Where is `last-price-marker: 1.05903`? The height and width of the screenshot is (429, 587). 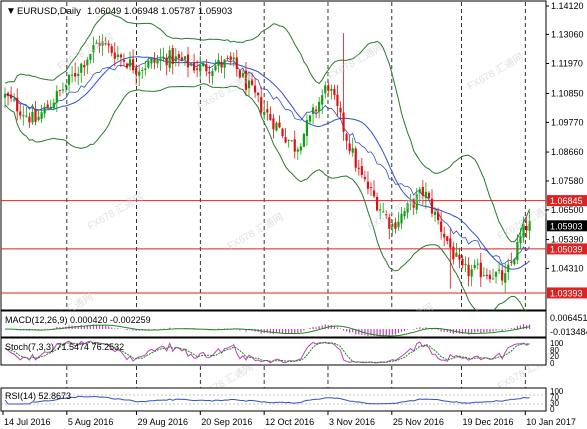 last-price-marker: 1.05903 is located at coordinates (567, 226).